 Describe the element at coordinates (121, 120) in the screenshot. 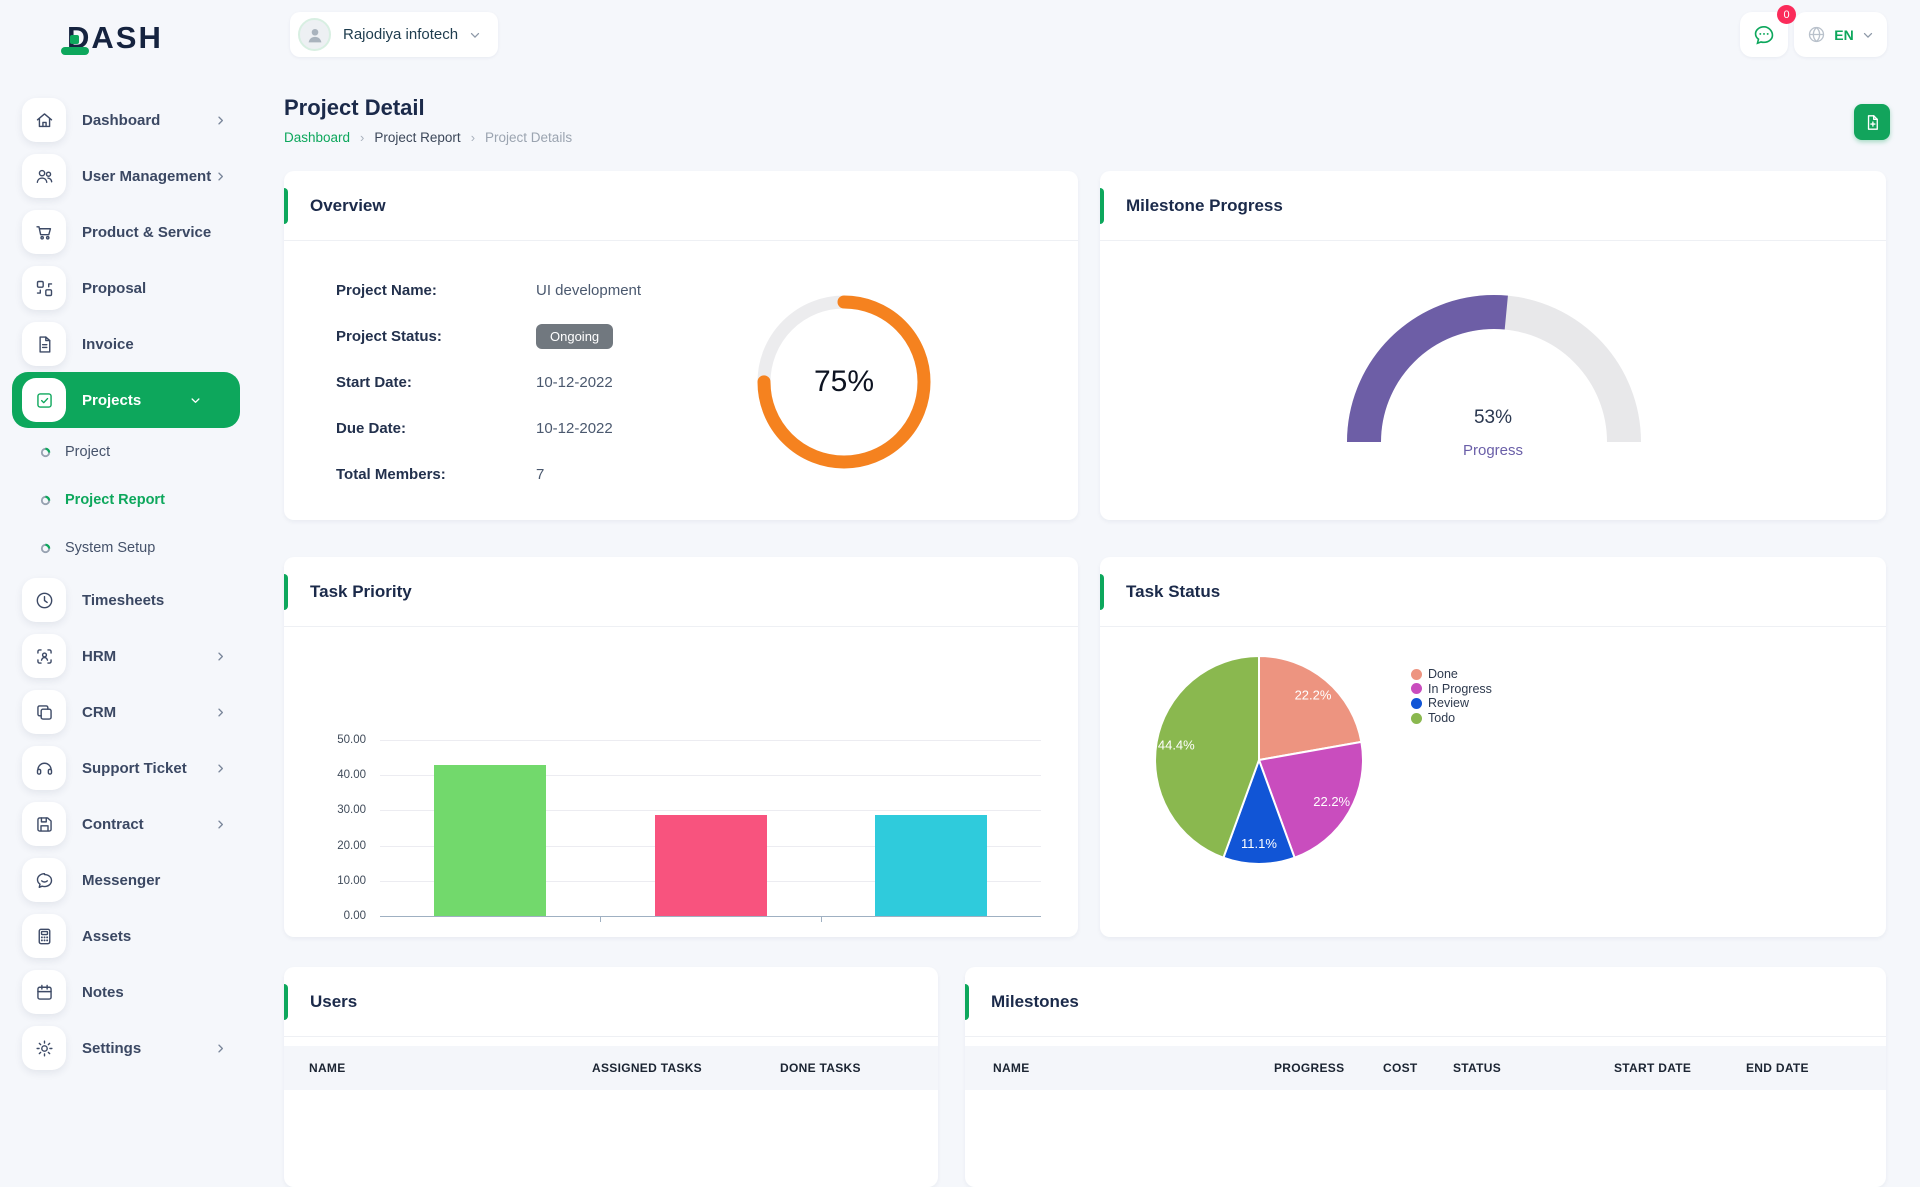

I see `sidebar-item-label: Dashboard` at that location.